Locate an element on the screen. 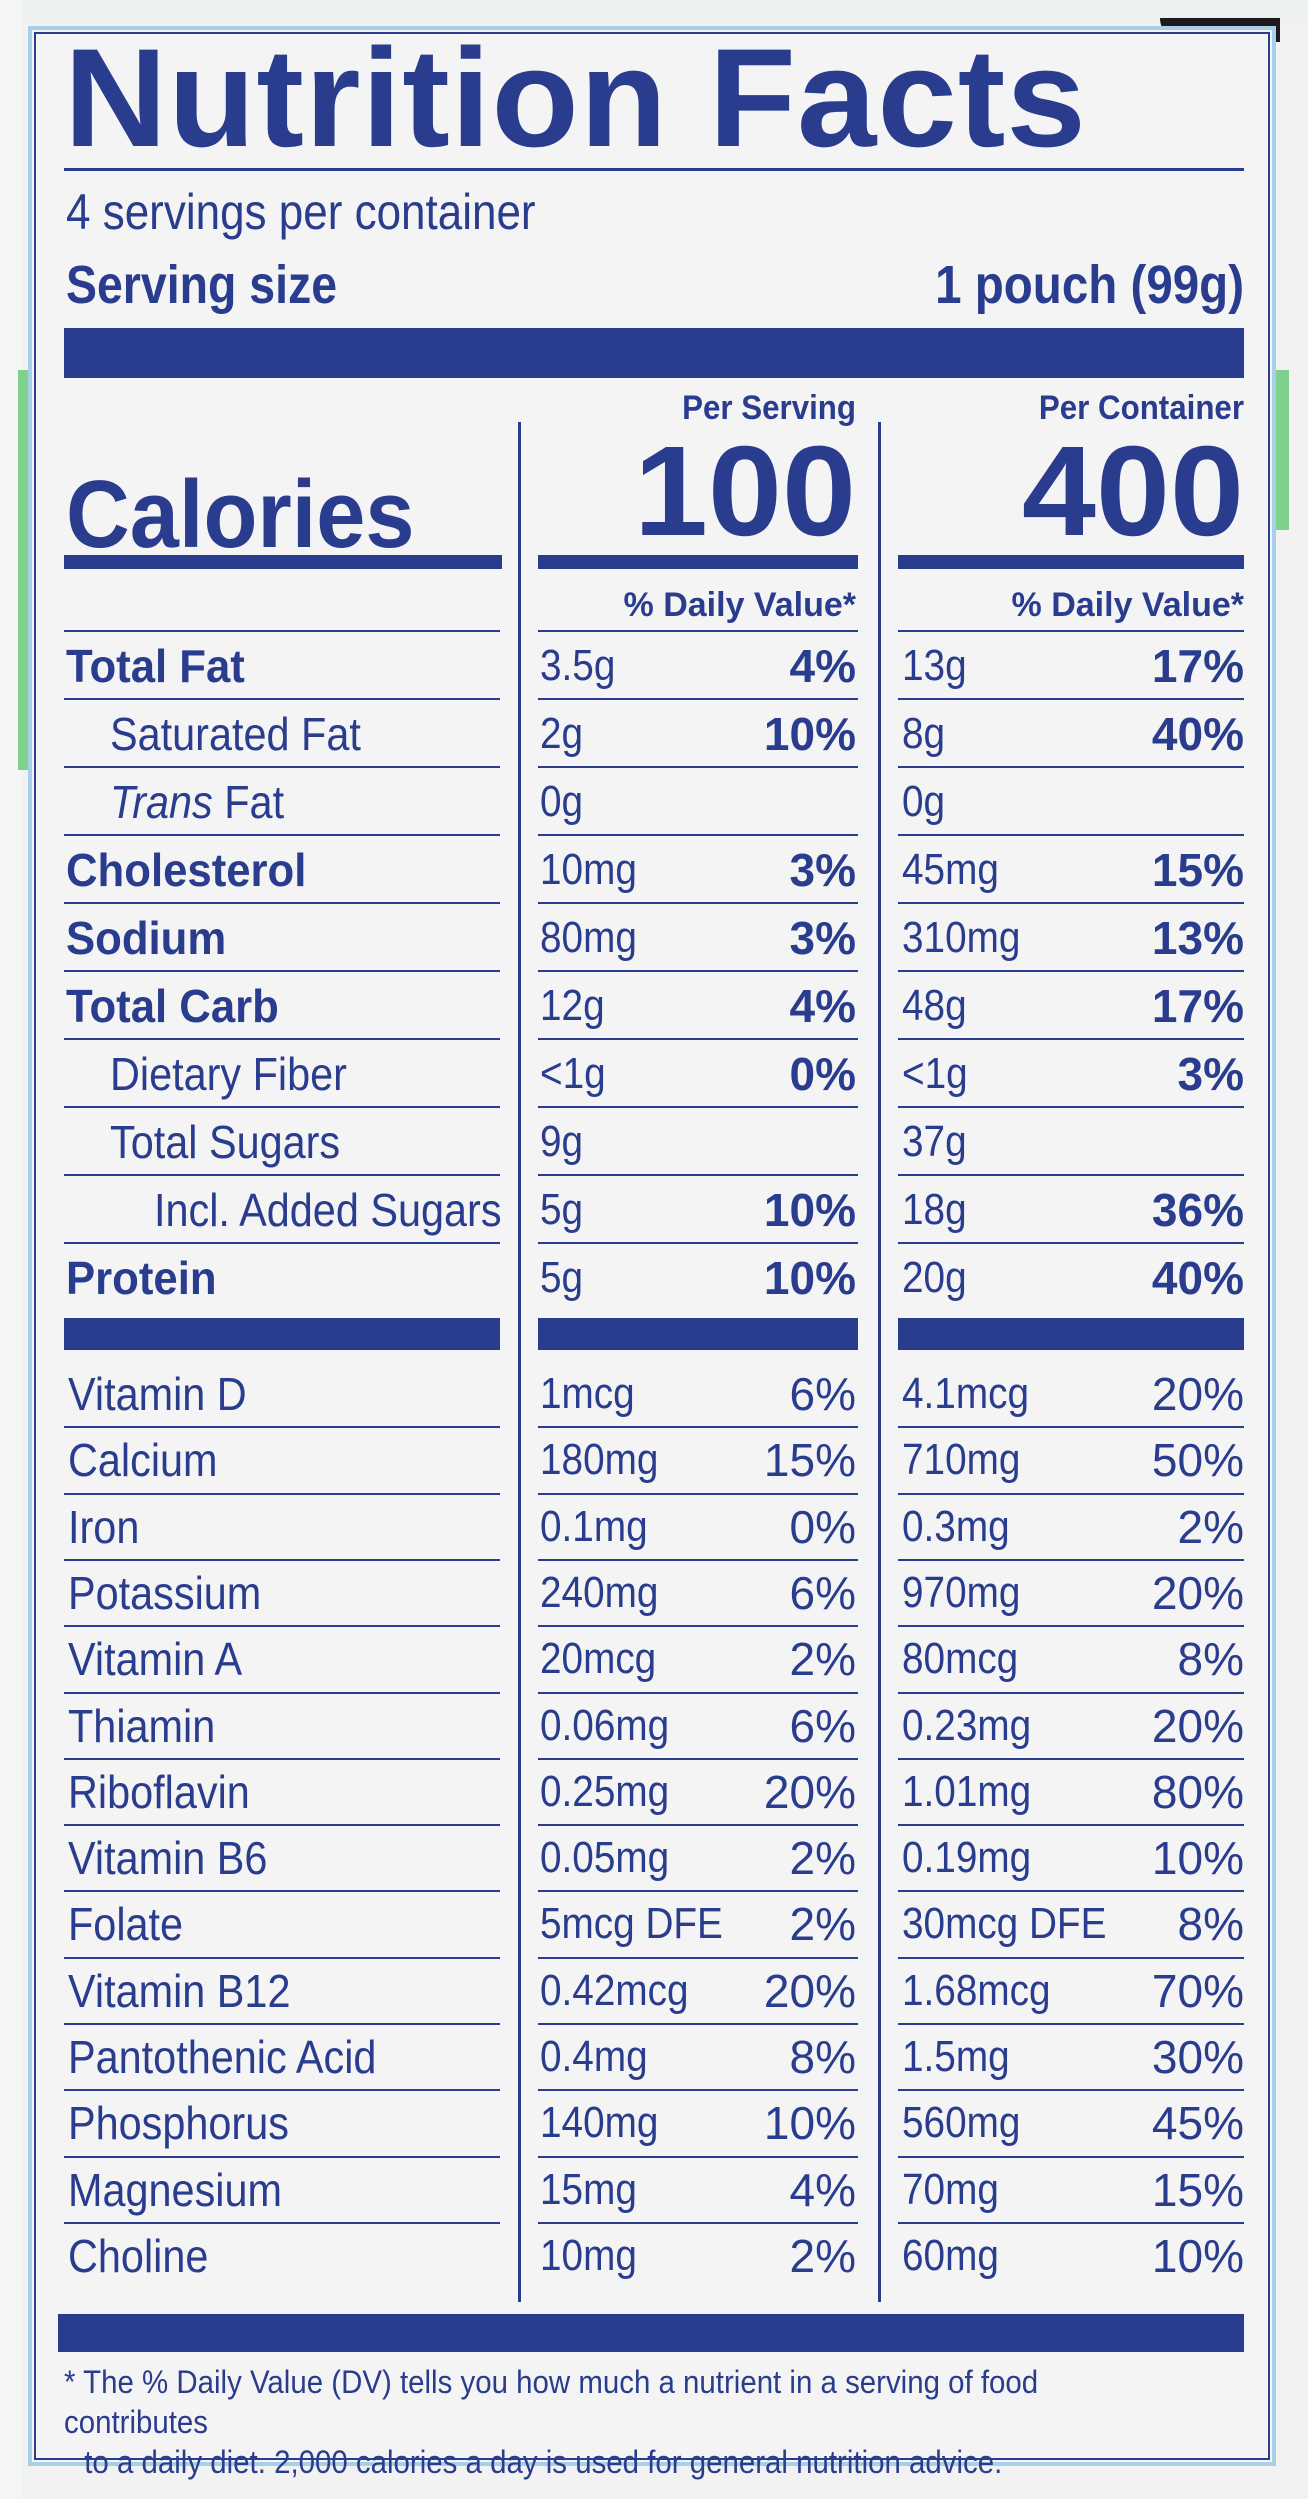 This screenshot has width=1308, height=2499. nutrient-name: Choline is located at coordinates (138, 2255).